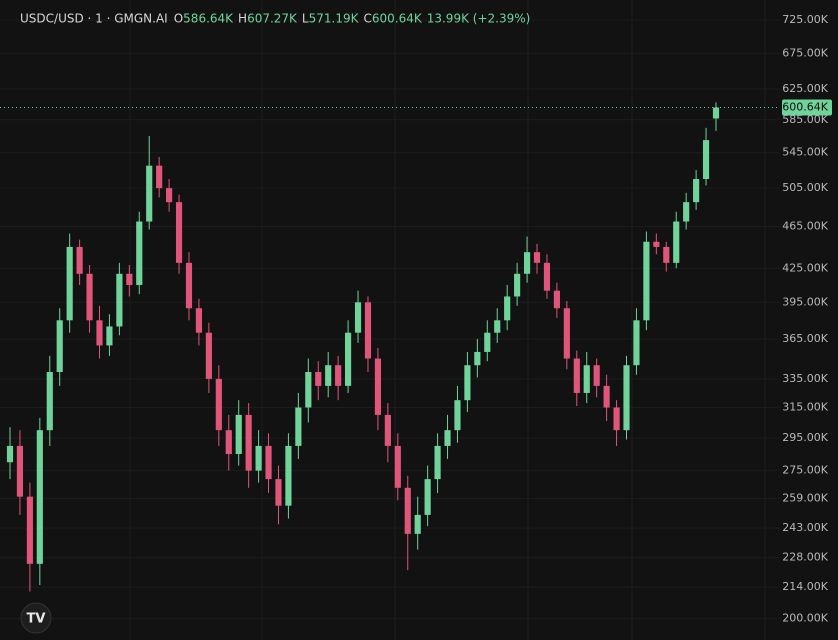  What do you see at coordinates (805, 437) in the screenshot?
I see `y-tick-label: 295.00K` at bounding box center [805, 437].